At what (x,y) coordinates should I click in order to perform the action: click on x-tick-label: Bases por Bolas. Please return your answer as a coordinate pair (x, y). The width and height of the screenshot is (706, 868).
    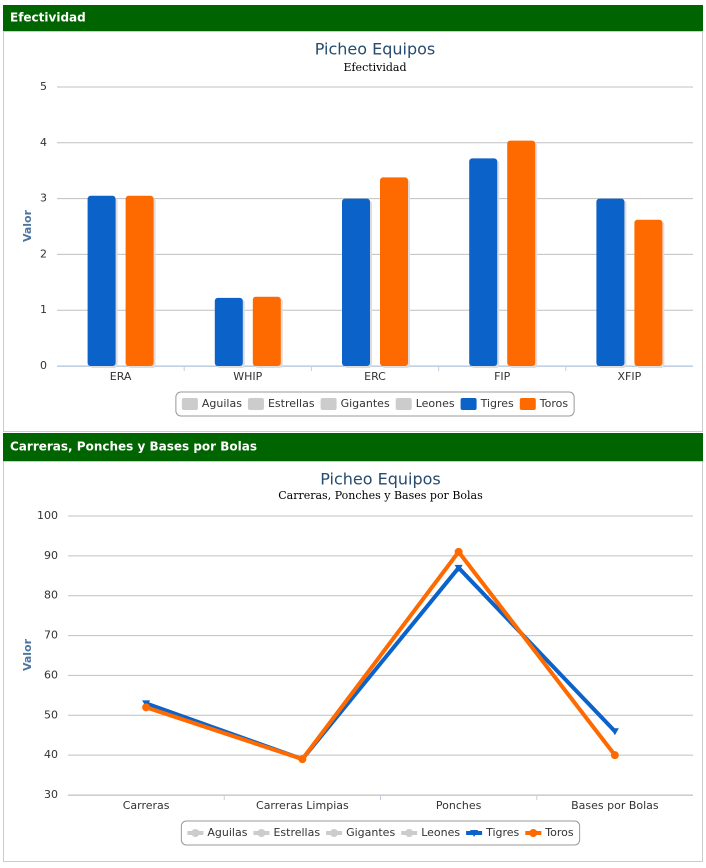
    Looking at the image, I should click on (615, 805).